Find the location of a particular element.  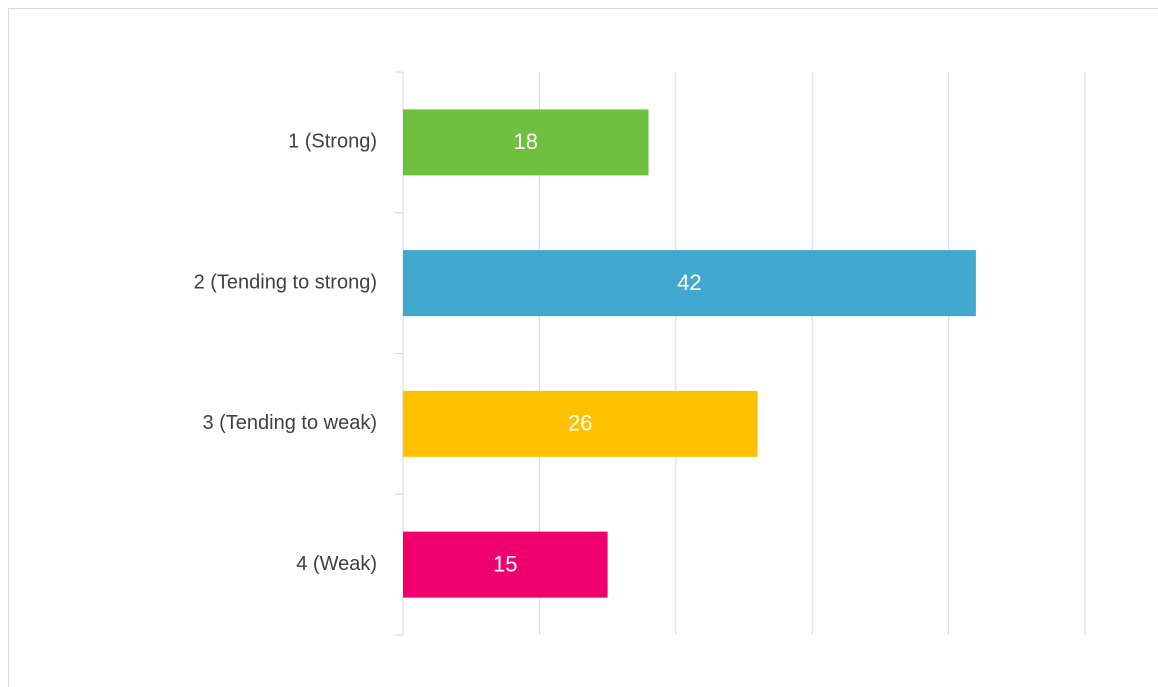

data-label: 42 is located at coordinates (689, 282).